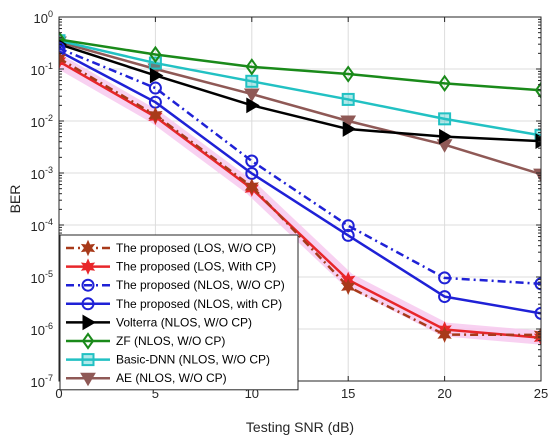 The height and width of the screenshot is (441, 550). Describe the element at coordinates (155, 393) in the screenshot. I see `x-tick-label: 5` at that location.